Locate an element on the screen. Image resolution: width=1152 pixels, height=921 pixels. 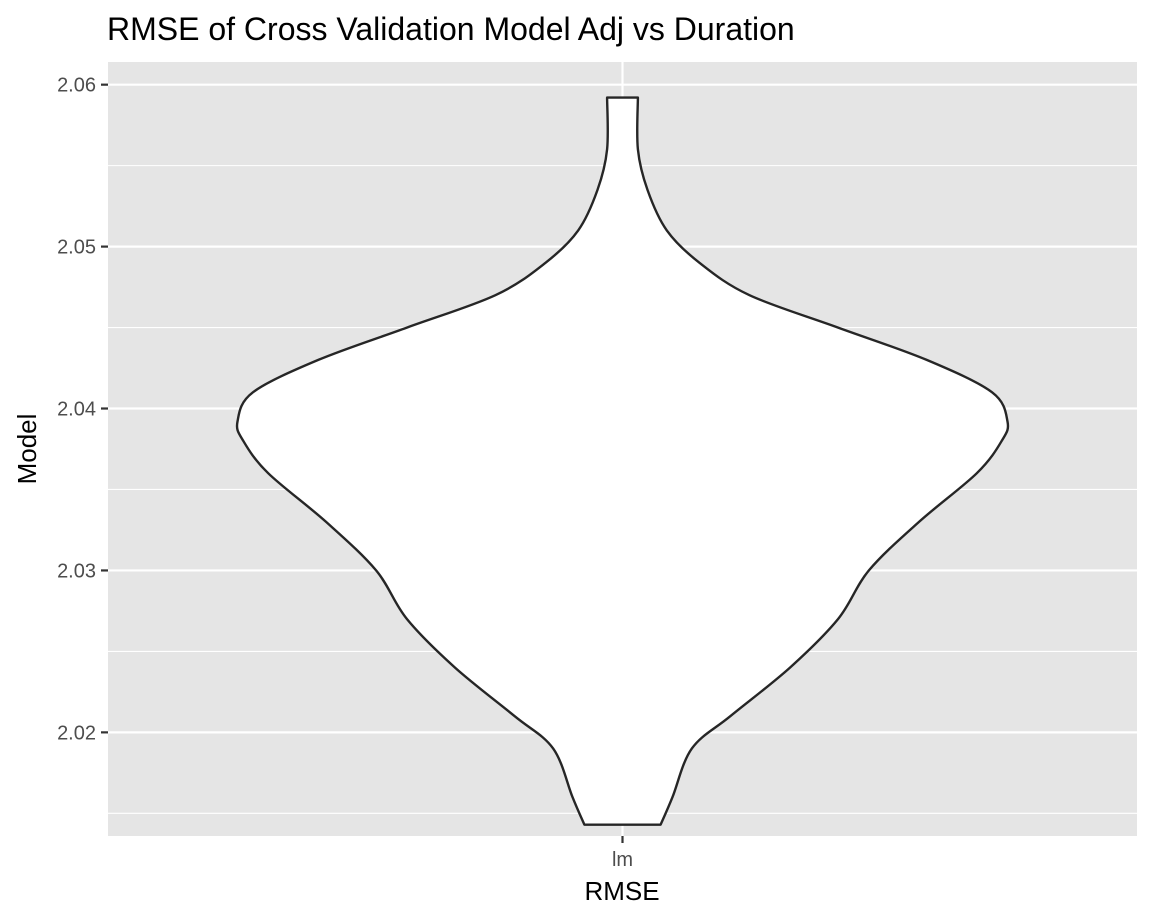
y-axis-title: Model is located at coordinates (27, 449).